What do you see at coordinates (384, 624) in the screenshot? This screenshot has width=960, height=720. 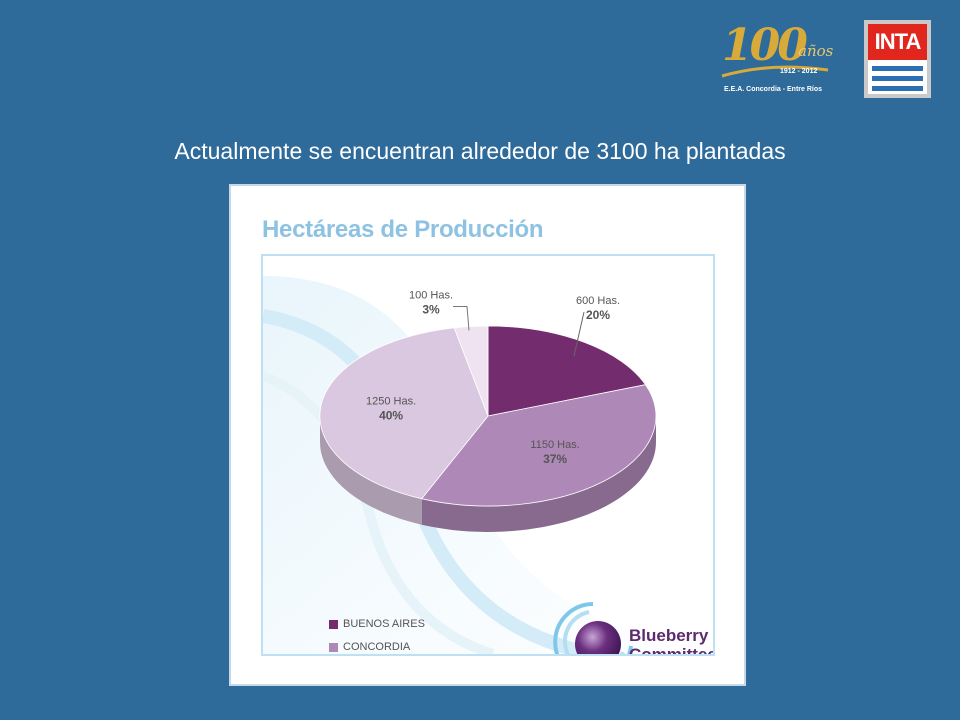 I see `legend-label: BUENOS AIRES` at bounding box center [384, 624].